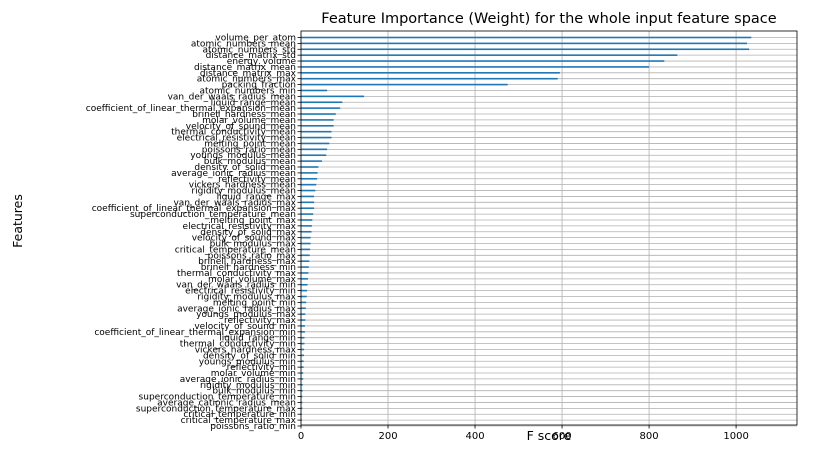 Image resolution: width=819 pixels, height=451 pixels. I want to click on y-tick-label: reflectivity_mean, so click(257, 180).